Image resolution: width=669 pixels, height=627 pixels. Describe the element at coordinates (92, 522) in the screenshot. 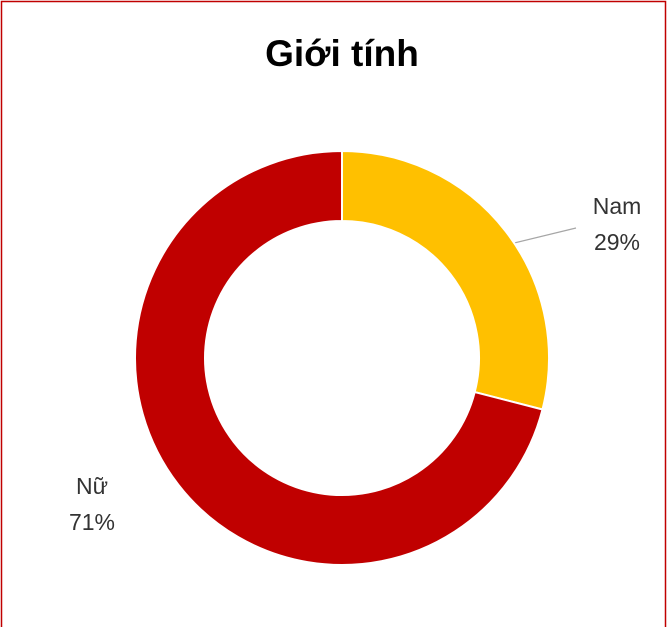

I see `slice-label-value: 71%` at that location.